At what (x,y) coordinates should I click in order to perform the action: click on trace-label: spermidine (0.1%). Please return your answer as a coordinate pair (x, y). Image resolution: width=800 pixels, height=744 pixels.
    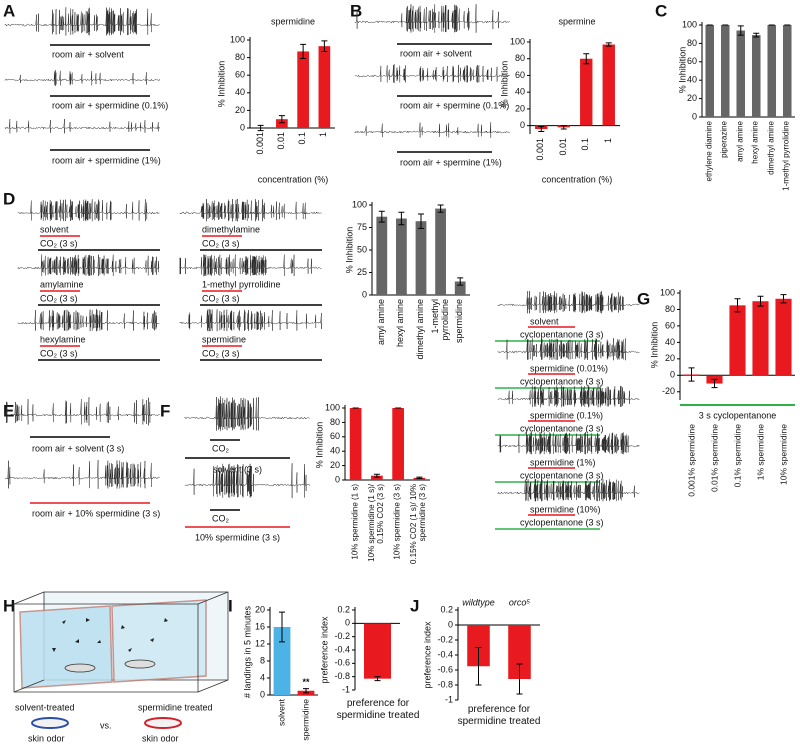
    Looking at the image, I should click on (566, 415).